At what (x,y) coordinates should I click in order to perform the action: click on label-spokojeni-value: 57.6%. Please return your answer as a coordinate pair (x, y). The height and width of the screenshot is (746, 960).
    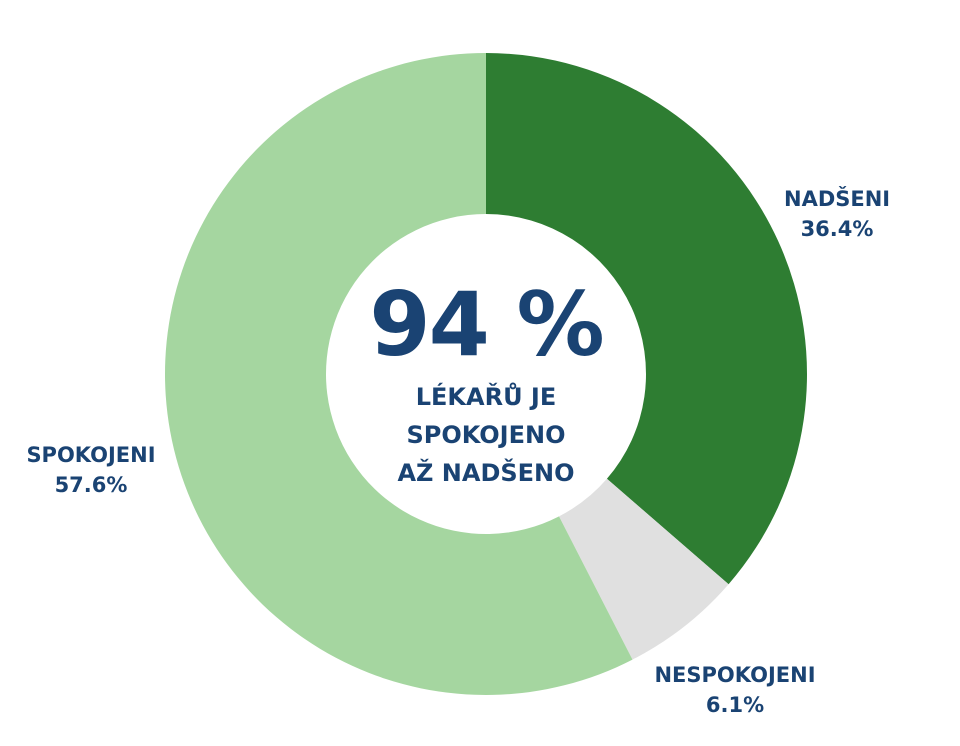
    Looking at the image, I should click on (91, 485).